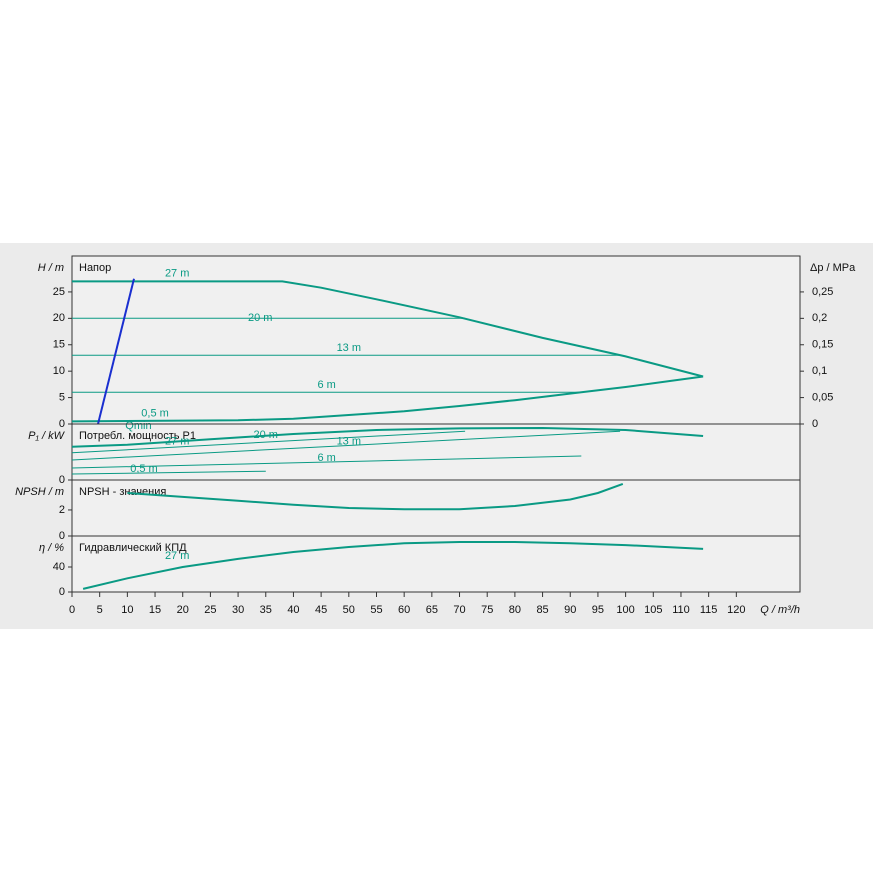 Image resolution: width=873 pixels, height=878 pixels. I want to click on y-tick-label: 25, so click(59, 292).